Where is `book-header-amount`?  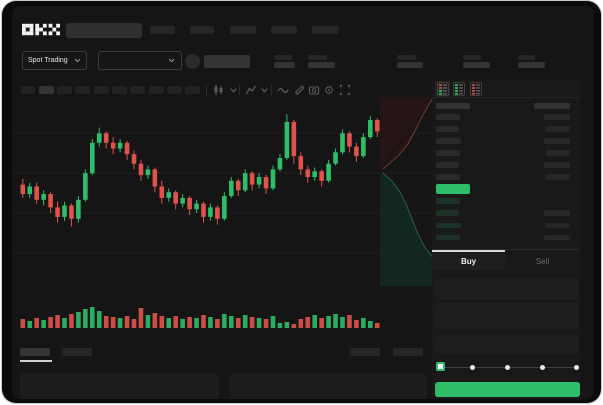 book-header-amount is located at coordinates (552, 106).